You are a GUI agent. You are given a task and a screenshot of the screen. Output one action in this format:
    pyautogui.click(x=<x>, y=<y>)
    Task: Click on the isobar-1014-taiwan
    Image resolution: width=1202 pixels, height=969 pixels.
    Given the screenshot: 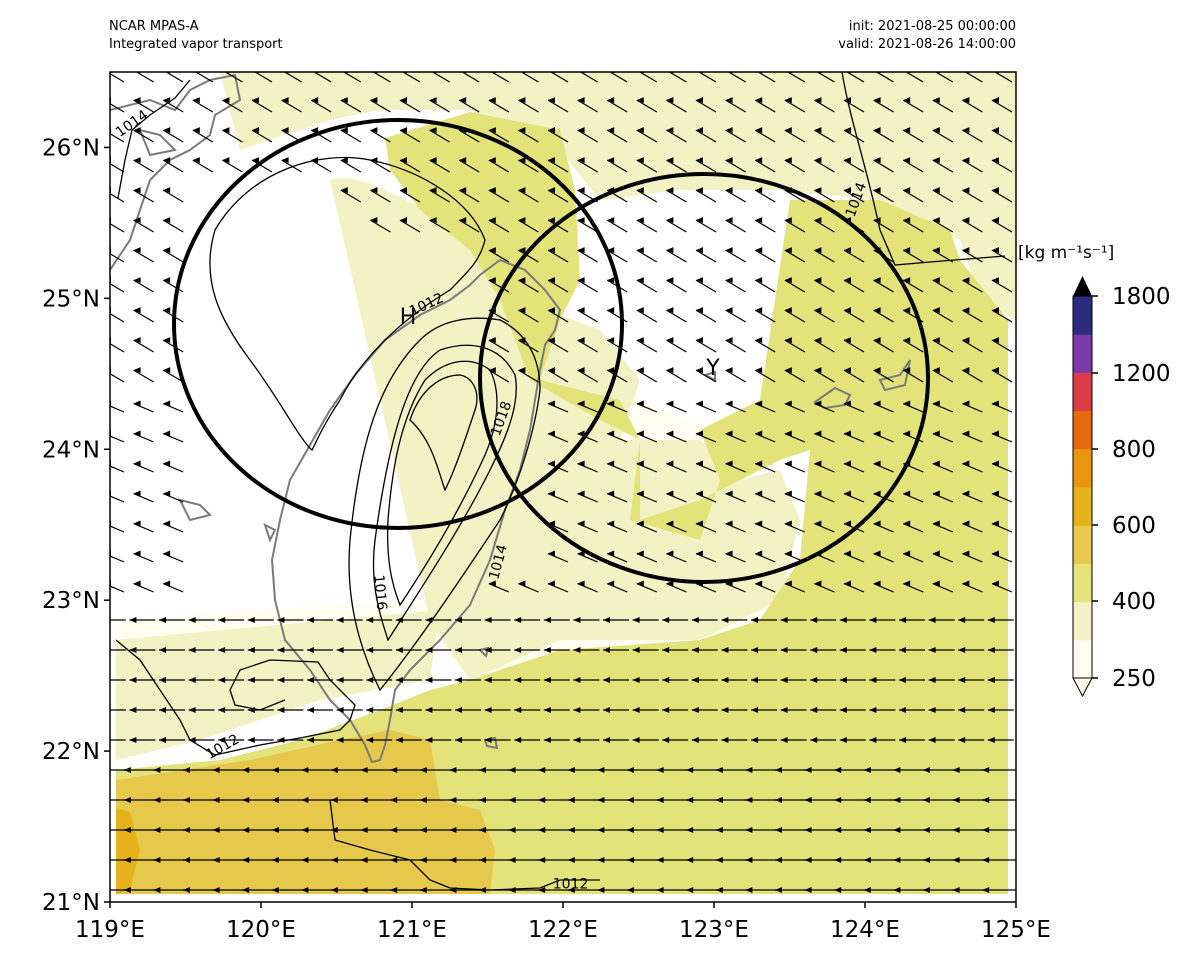 What is the action you would take?
    pyautogui.click(x=444, y=504)
    